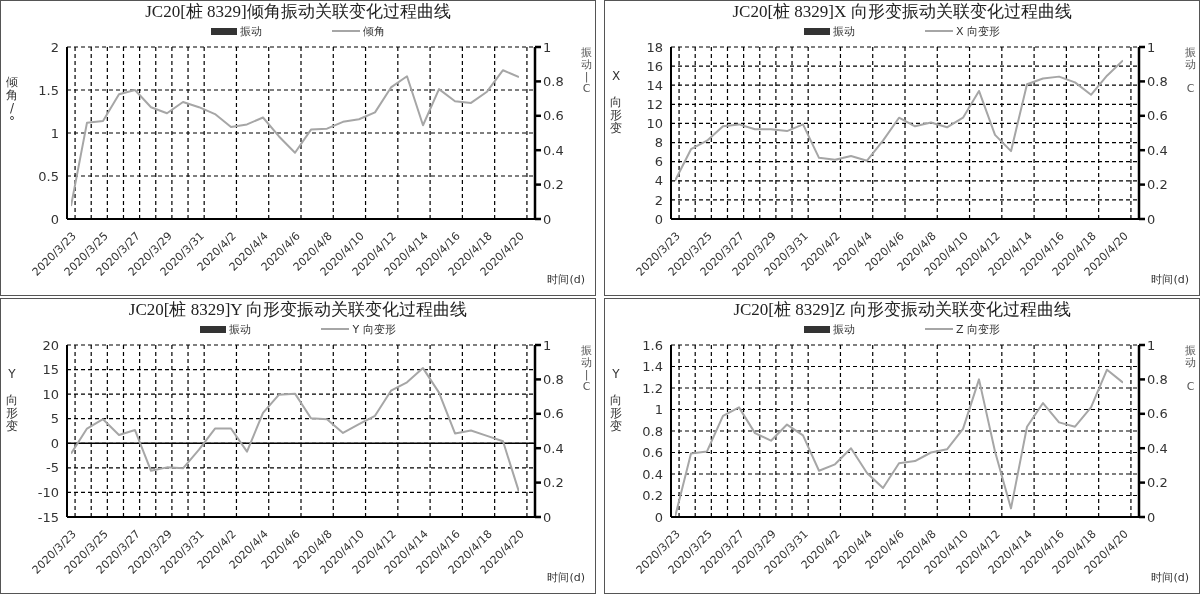 The image size is (1204, 596). What do you see at coordinates (50, 345) in the screenshot?
I see `y-tick-label: 20` at bounding box center [50, 345].